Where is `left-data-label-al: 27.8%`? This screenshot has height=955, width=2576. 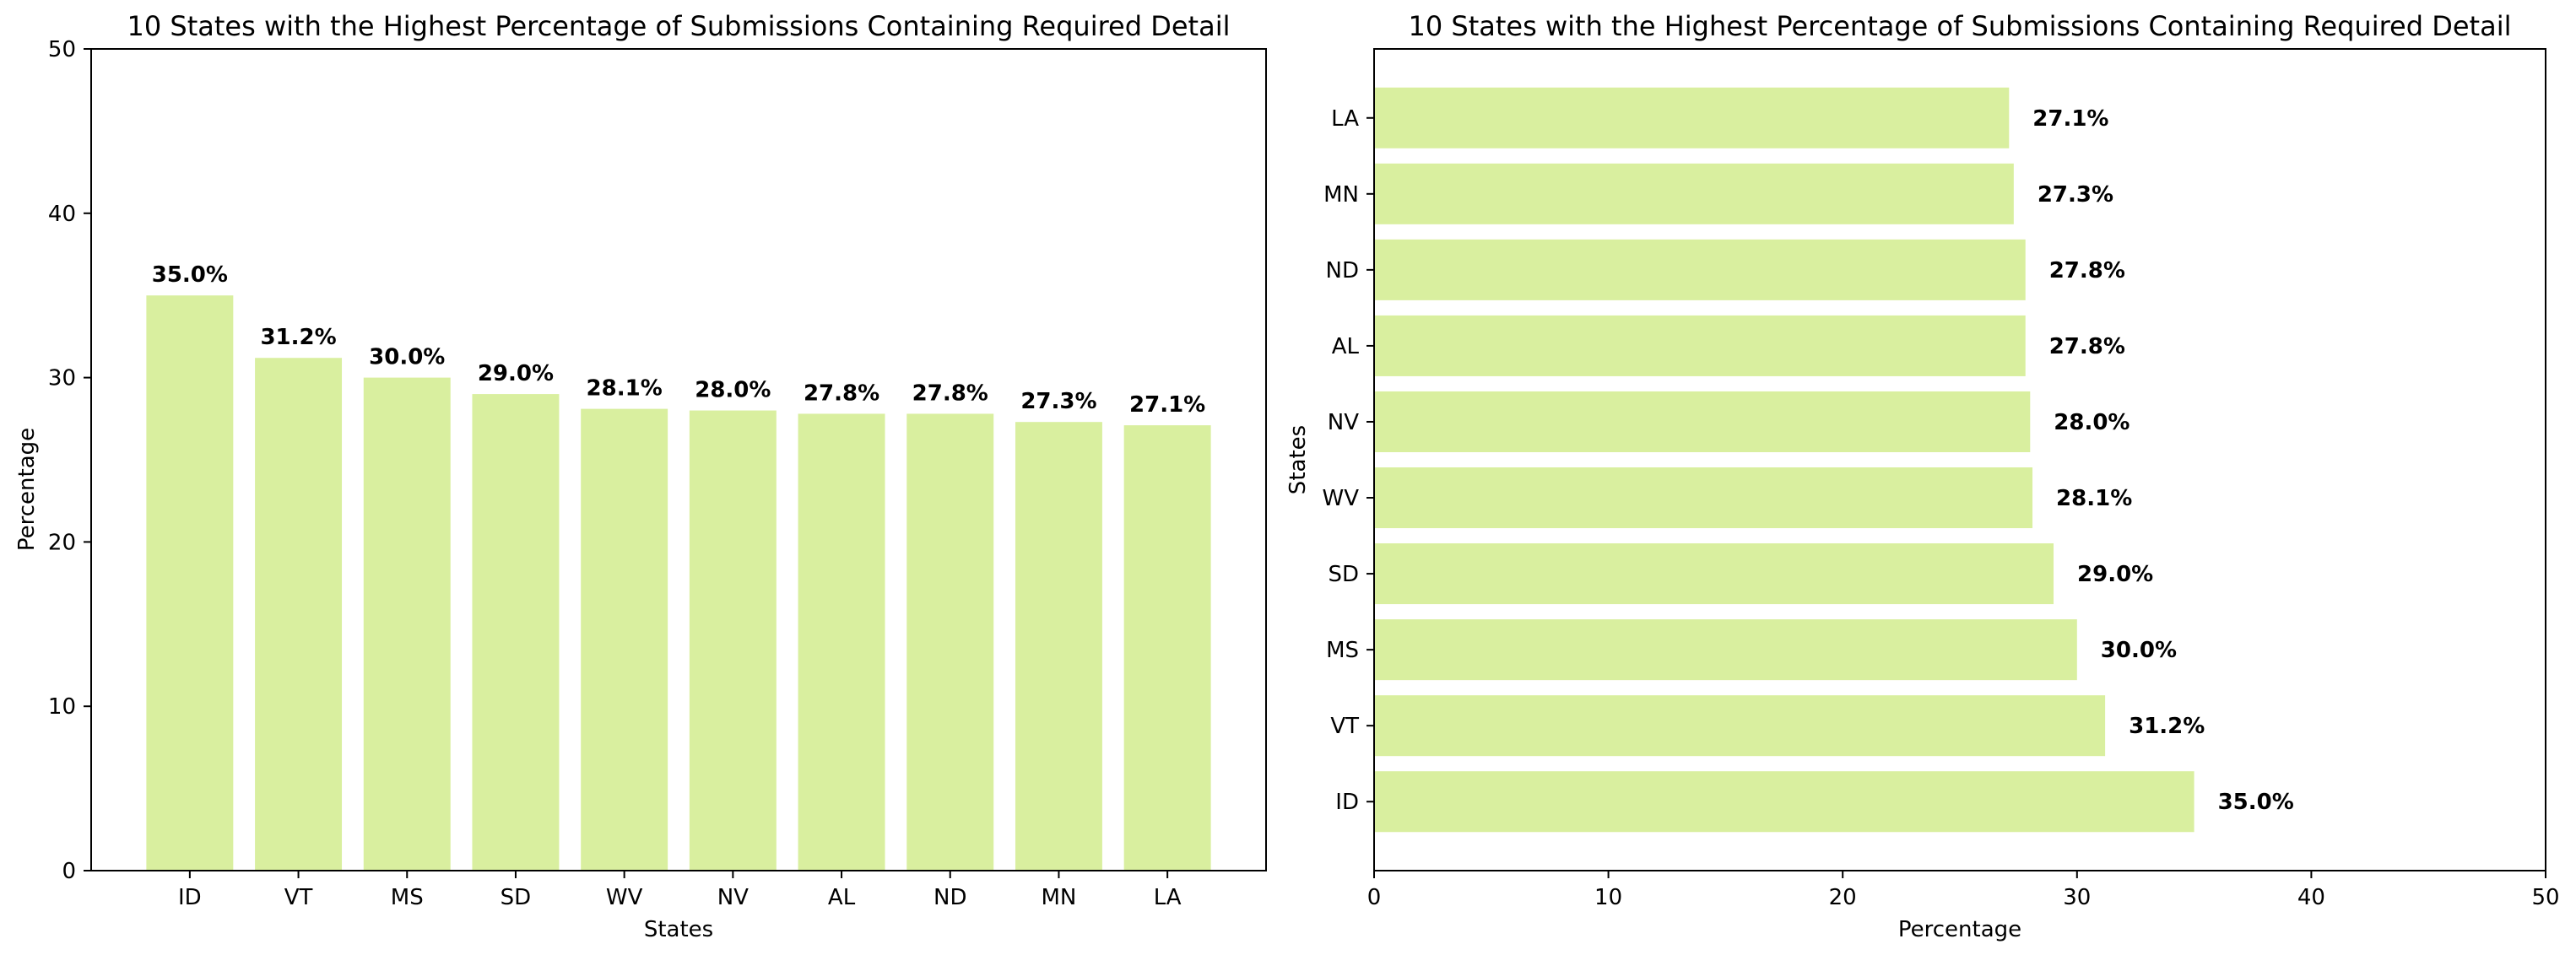 left-data-label-al: 27.8% is located at coordinates (841, 393).